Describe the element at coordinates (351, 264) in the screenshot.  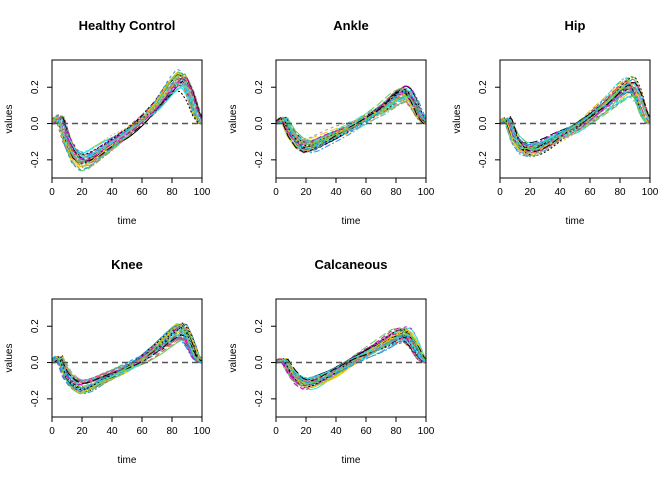
I see `panel-title: Calcaneous` at that location.